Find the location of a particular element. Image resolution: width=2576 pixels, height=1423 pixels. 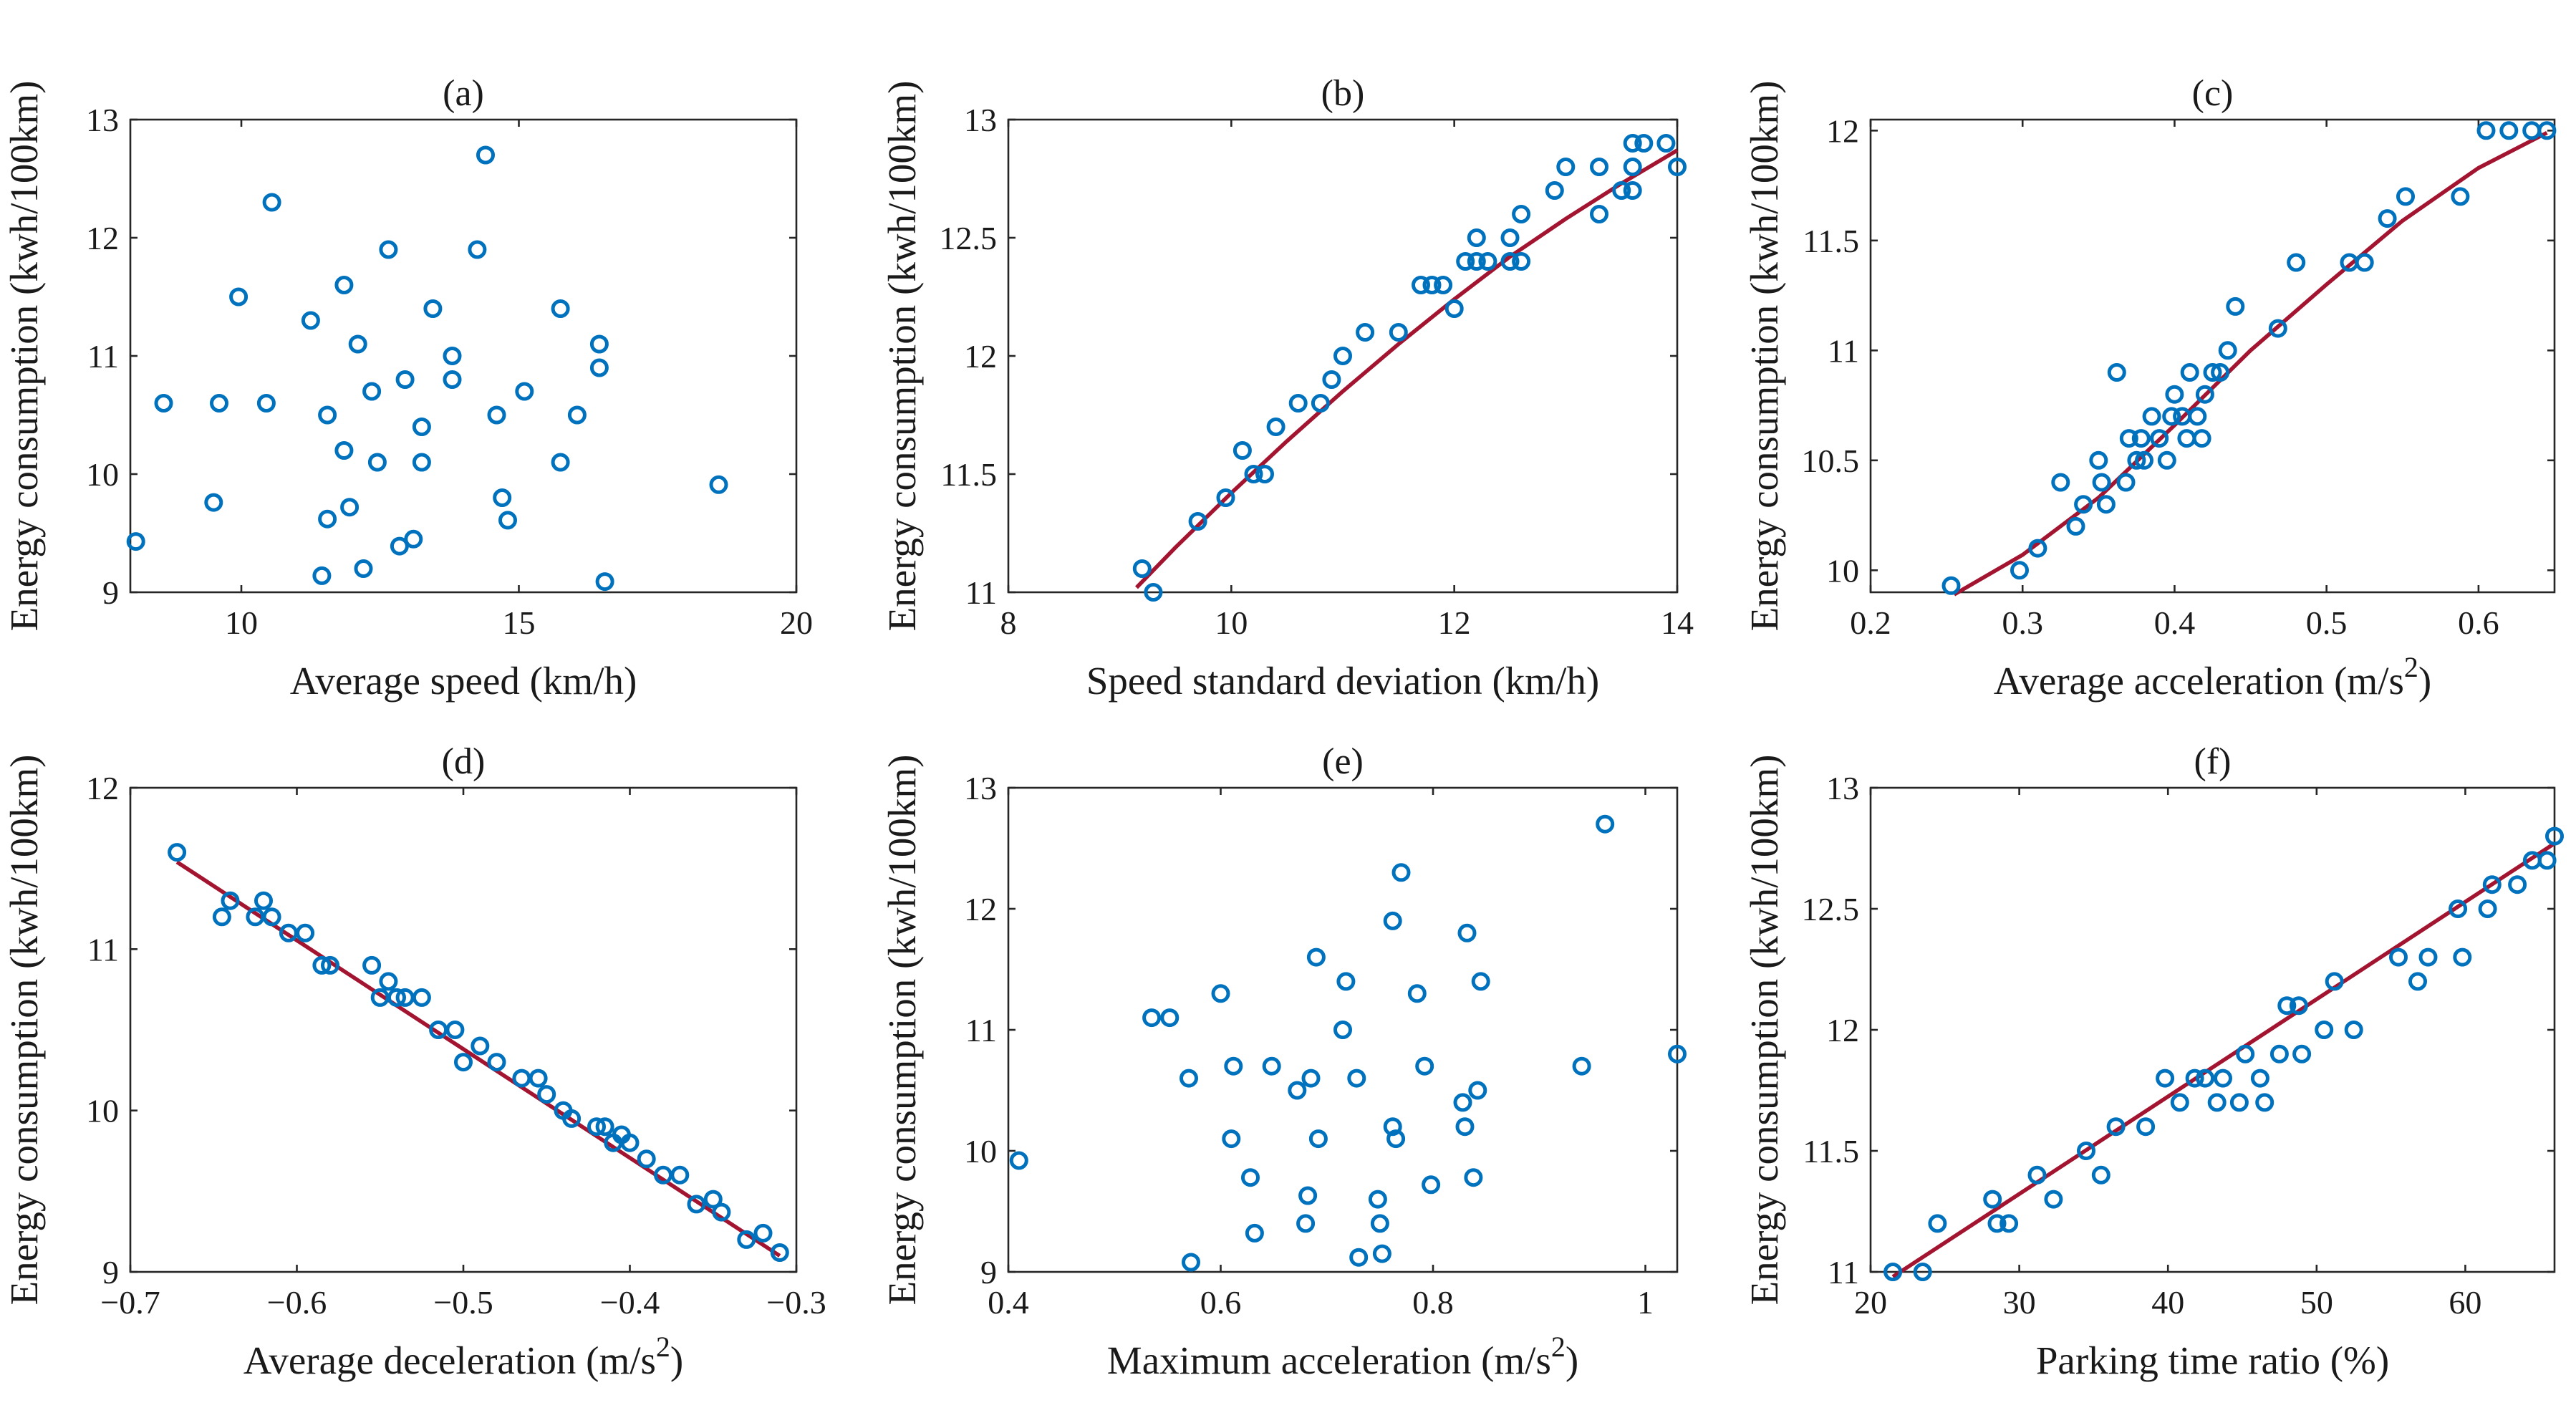

y-tick-label: 9 is located at coordinates (111, 592).